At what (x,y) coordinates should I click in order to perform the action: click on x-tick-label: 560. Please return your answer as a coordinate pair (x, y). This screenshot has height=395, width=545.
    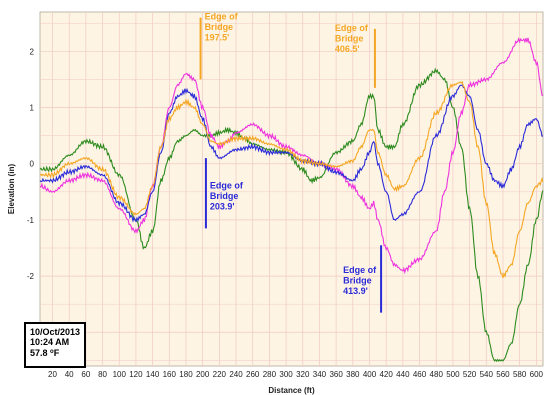
    Looking at the image, I should click on (503, 374).